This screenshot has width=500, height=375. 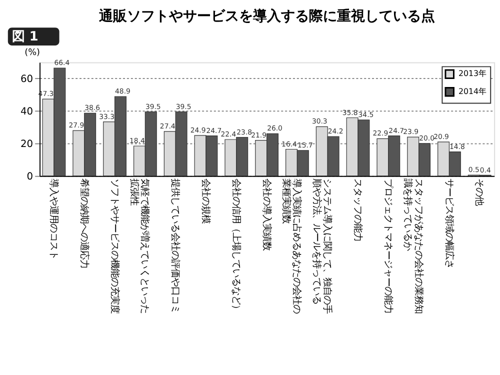 What do you see at coordinates (25, 37) in the screenshot?
I see `caption: 図 1` at bounding box center [25, 37].